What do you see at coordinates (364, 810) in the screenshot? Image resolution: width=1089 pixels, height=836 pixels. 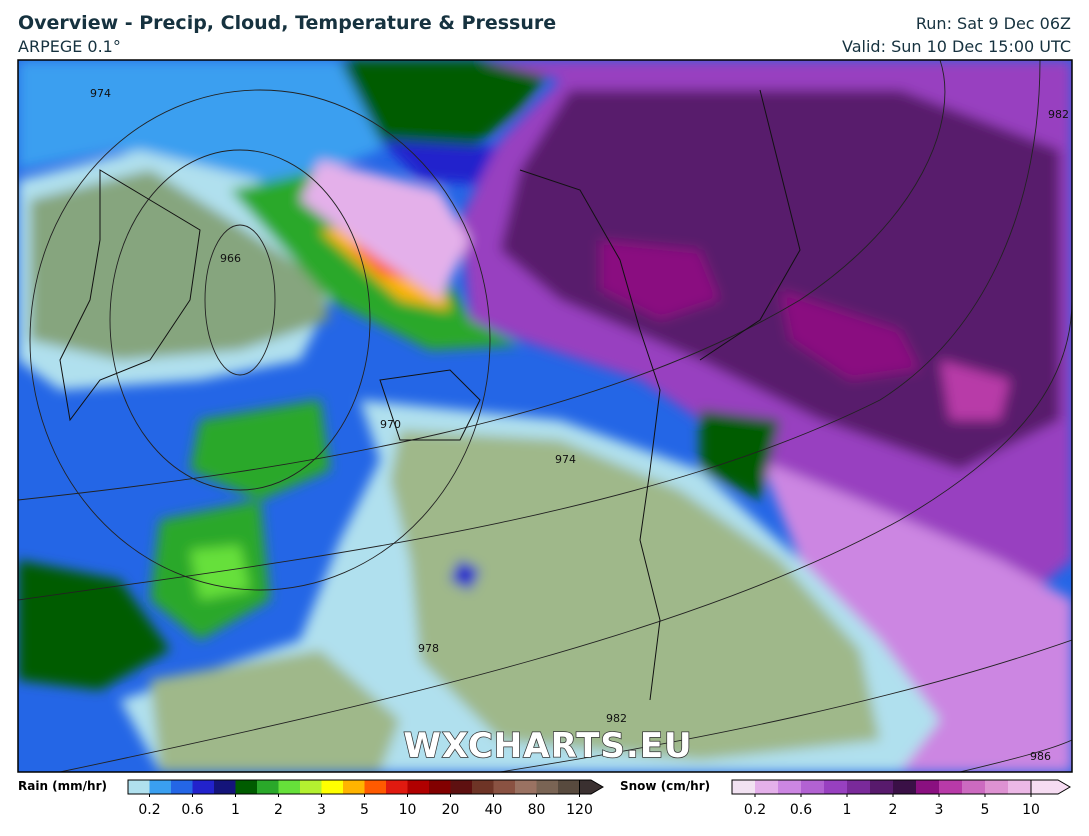 I see `rain-tick-label: 5` at bounding box center [364, 810].